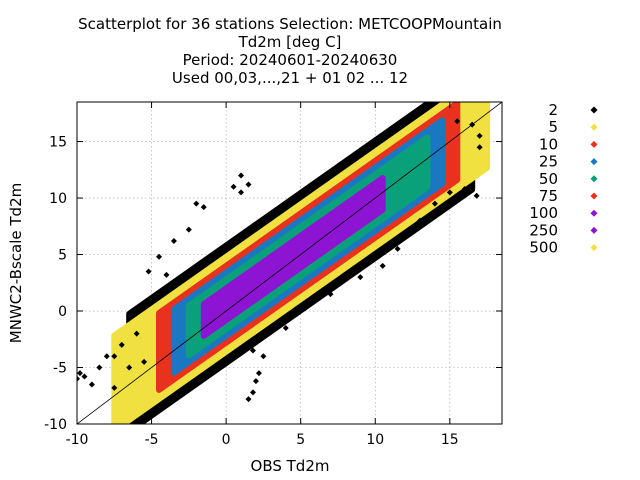  What do you see at coordinates (58, 199) in the screenshot?
I see `y-tick-label: 10` at bounding box center [58, 199].